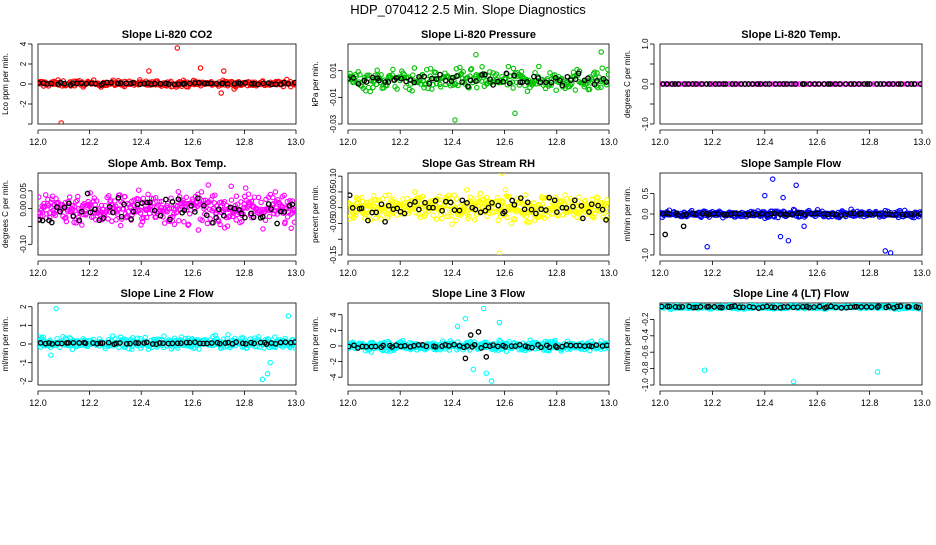 This screenshot has height=545, width=936. Describe the element at coordinates (791, 344) in the screenshot. I see `plot-frame` at that location.